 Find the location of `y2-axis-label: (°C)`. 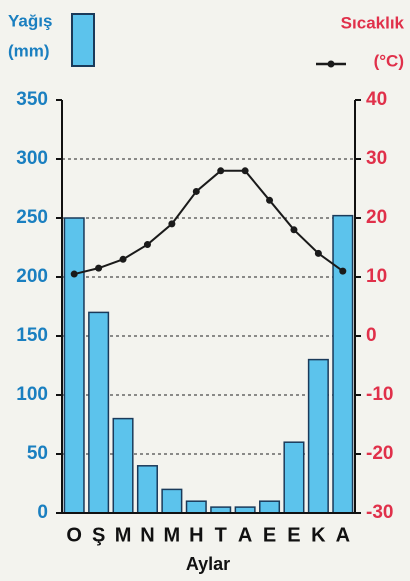

y2-axis-label: (°C) is located at coordinates (389, 60).